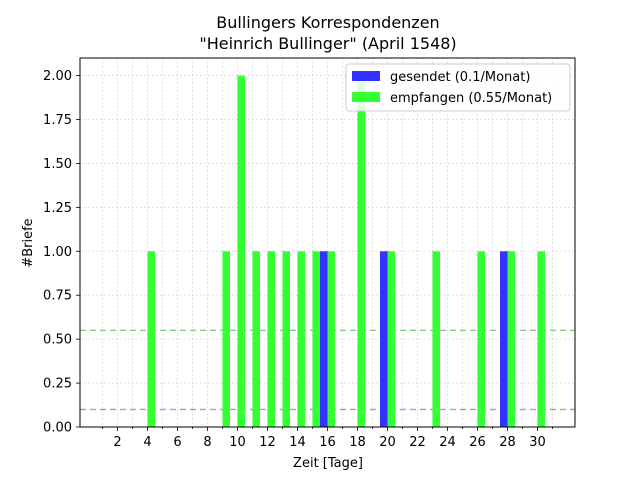 This screenshot has width=640, height=480. I want to click on legend-box, so click(458, 87).